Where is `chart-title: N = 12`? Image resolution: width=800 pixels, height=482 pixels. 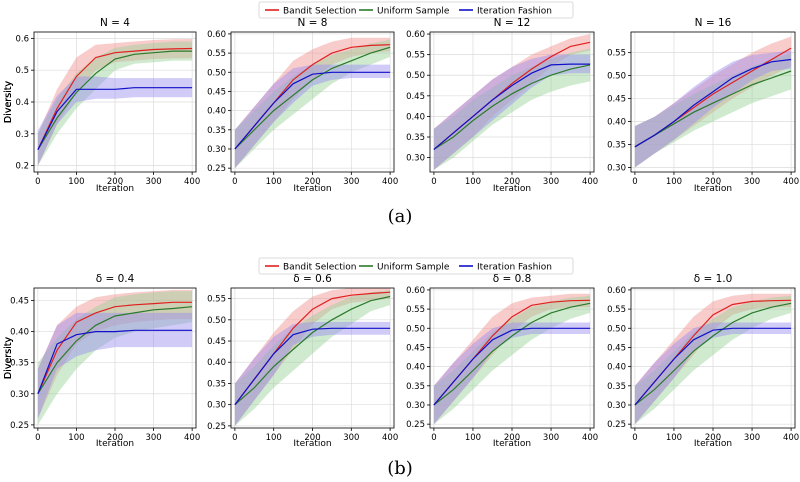
chart-title: N = 12 is located at coordinates (512, 23).